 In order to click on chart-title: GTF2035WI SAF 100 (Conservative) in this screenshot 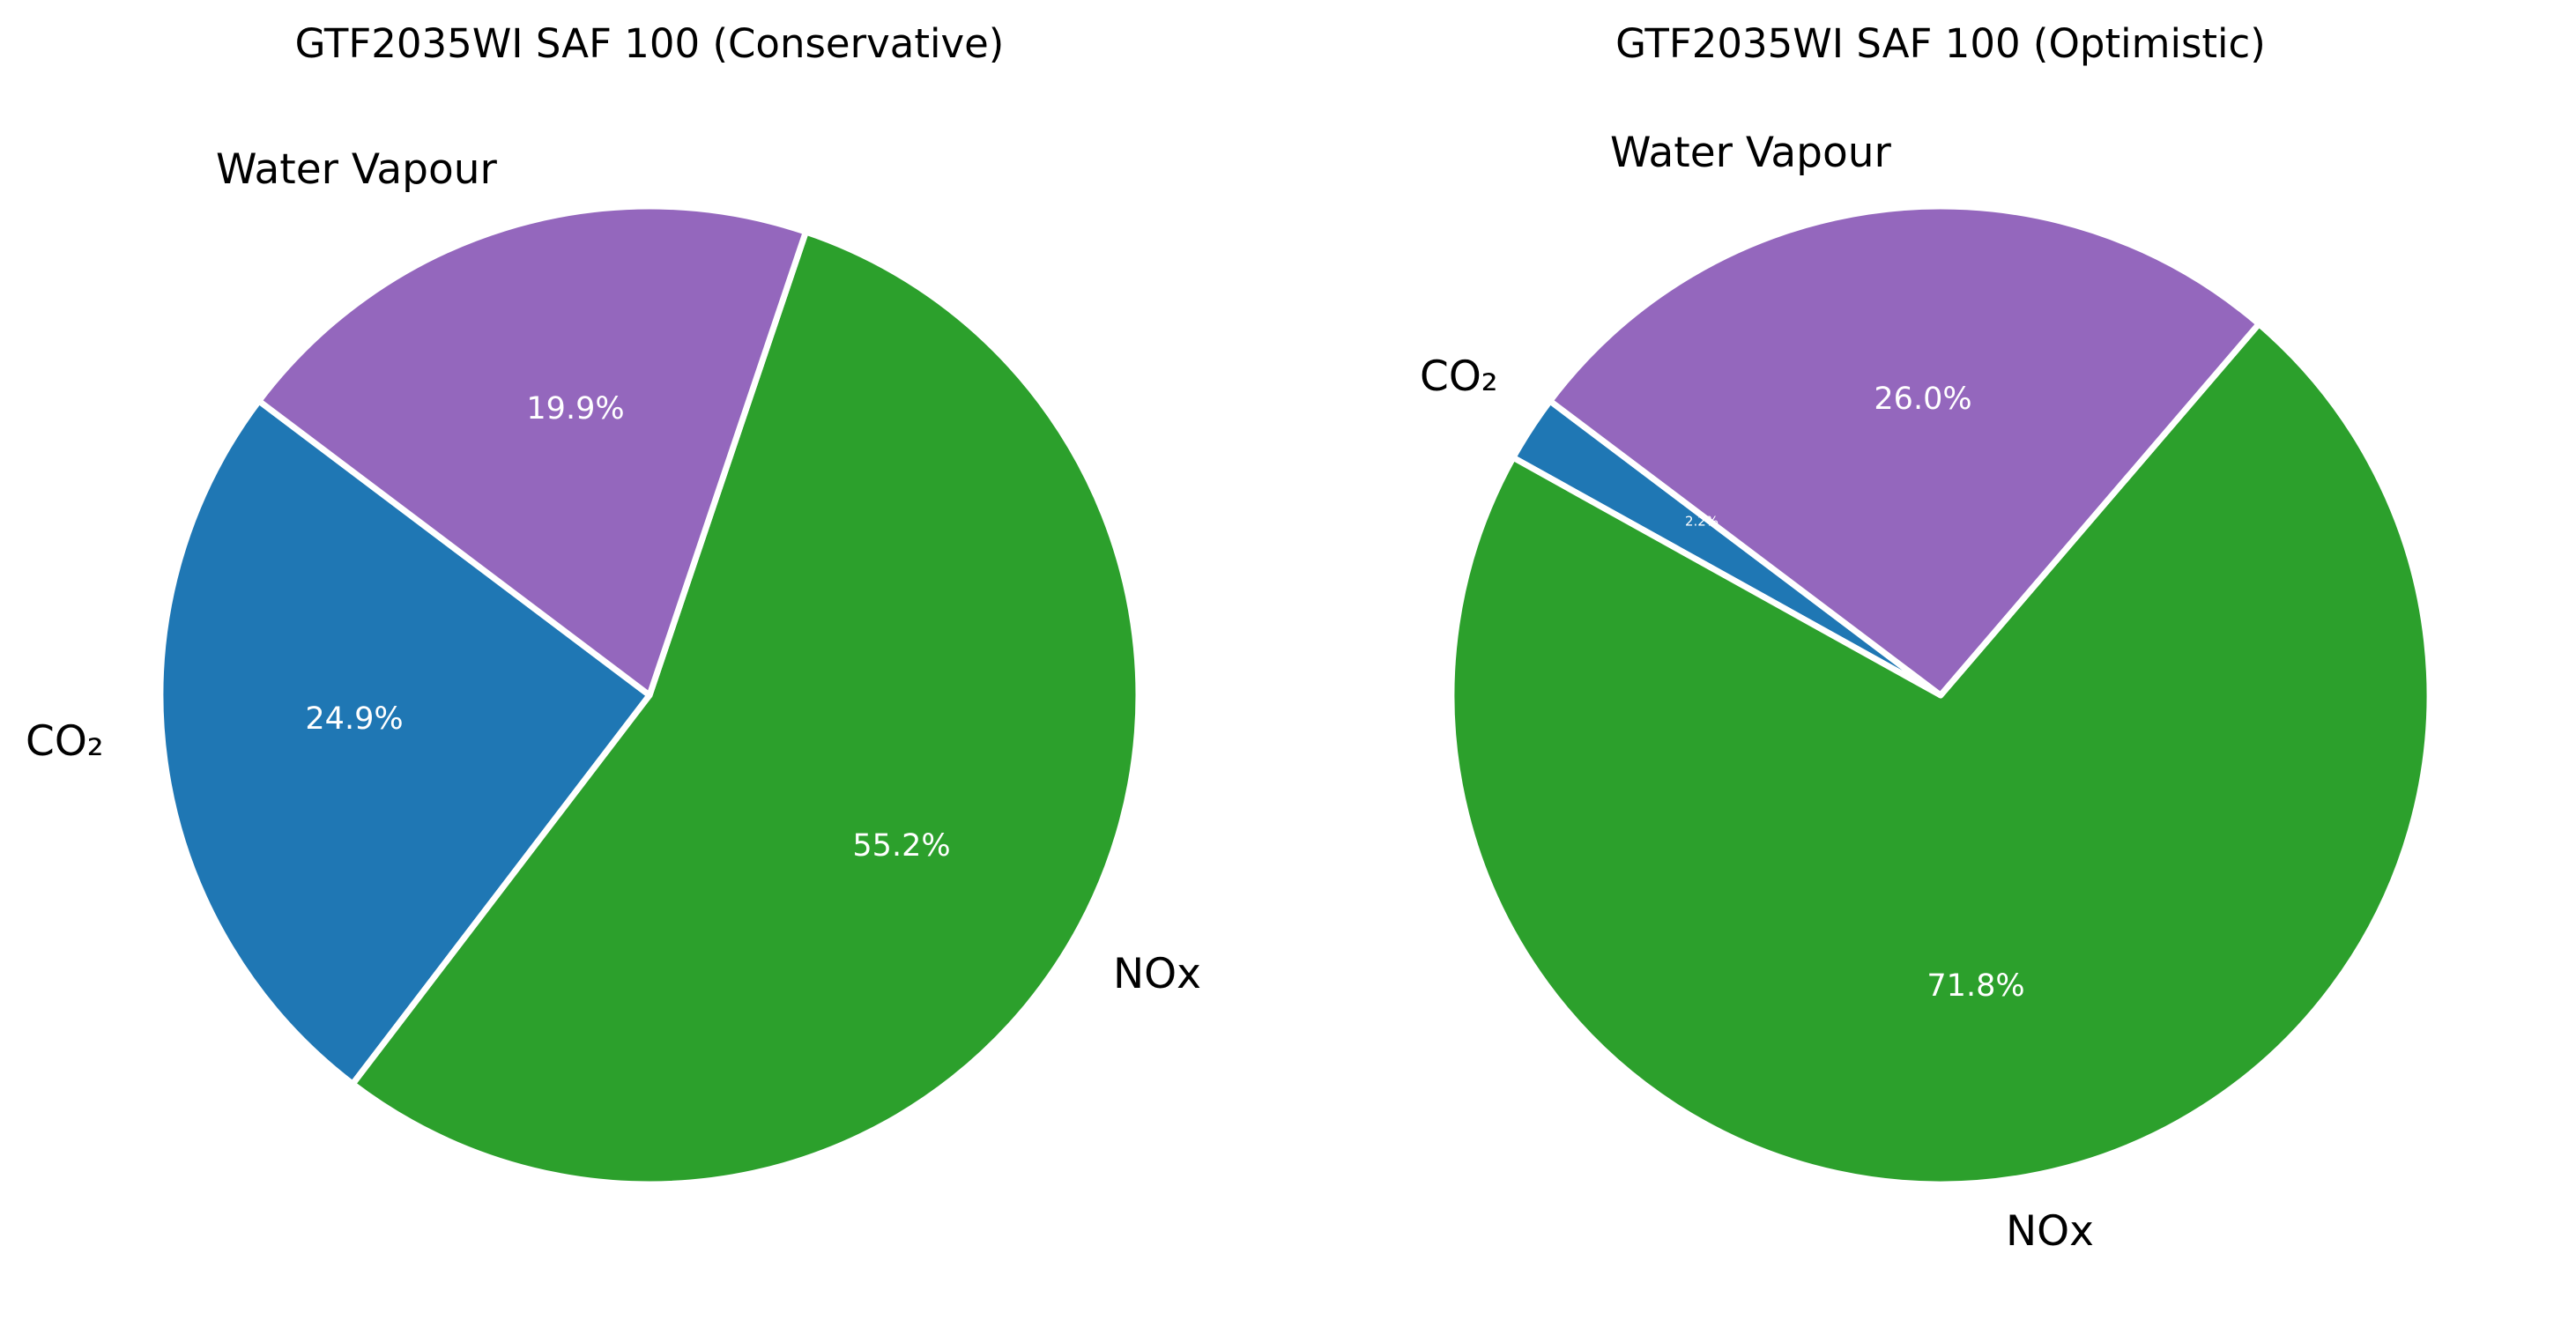, I will do `click(650, 44)`.